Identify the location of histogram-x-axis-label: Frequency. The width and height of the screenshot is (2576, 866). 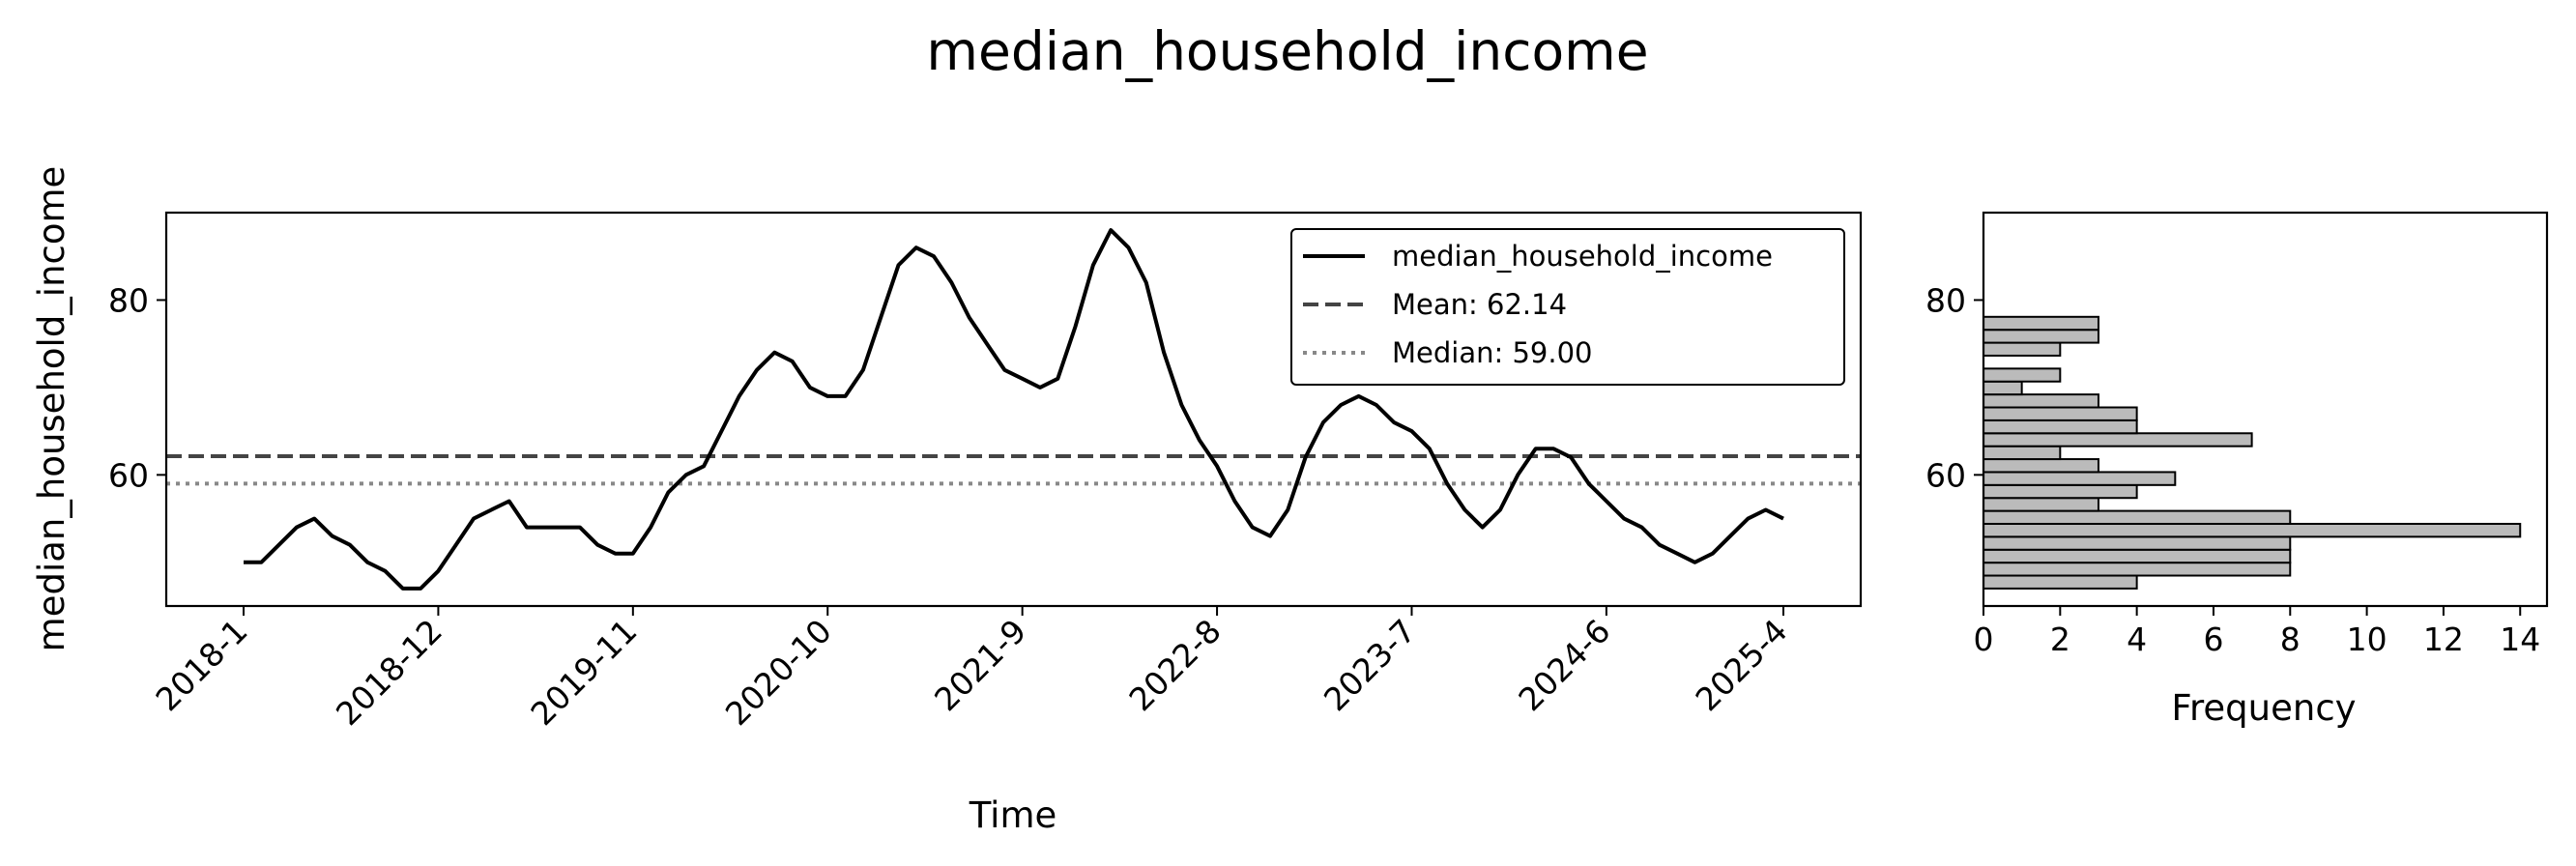
(2263, 708).